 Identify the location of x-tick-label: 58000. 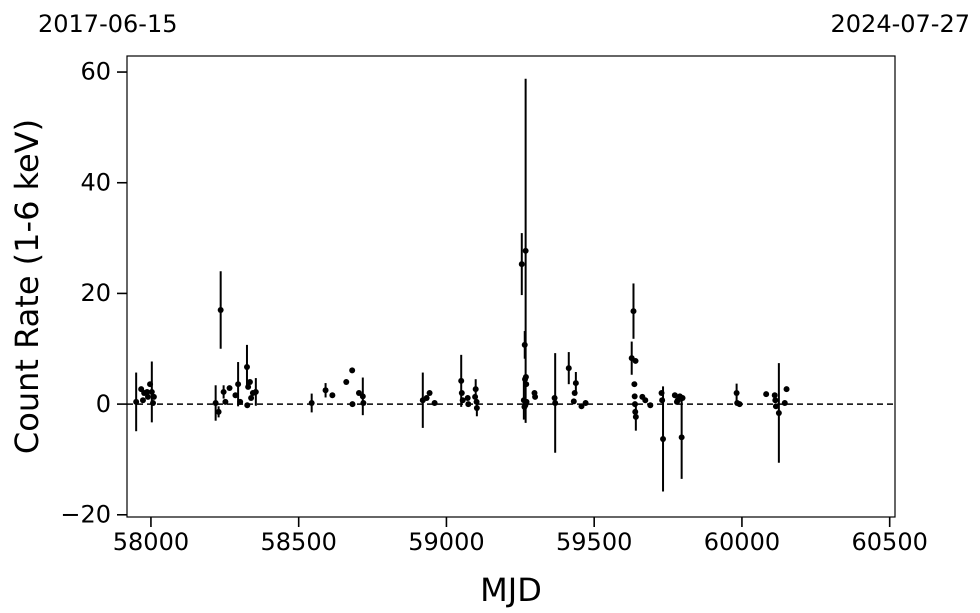
(151, 542).